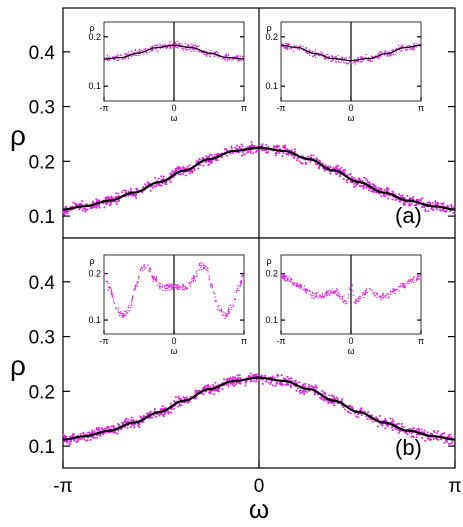  I want to click on panel-b-ytick-label: 0.4, so click(42, 283).